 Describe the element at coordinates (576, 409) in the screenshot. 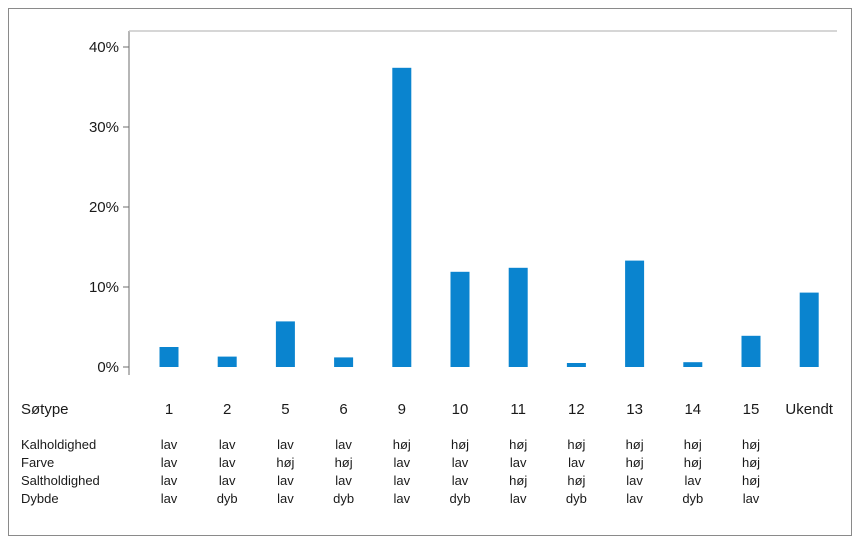

I see `x-tick-label: 12` at that location.